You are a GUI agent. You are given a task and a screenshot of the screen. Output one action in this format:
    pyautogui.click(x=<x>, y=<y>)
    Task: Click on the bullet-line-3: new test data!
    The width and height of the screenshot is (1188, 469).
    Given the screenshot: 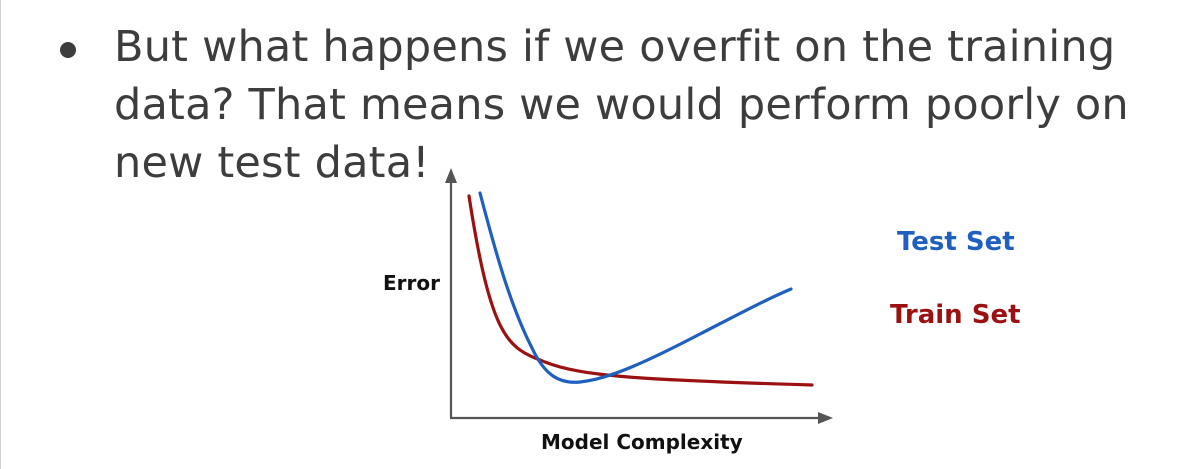 What is the action you would take?
    pyautogui.click(x=272, y=163)
    